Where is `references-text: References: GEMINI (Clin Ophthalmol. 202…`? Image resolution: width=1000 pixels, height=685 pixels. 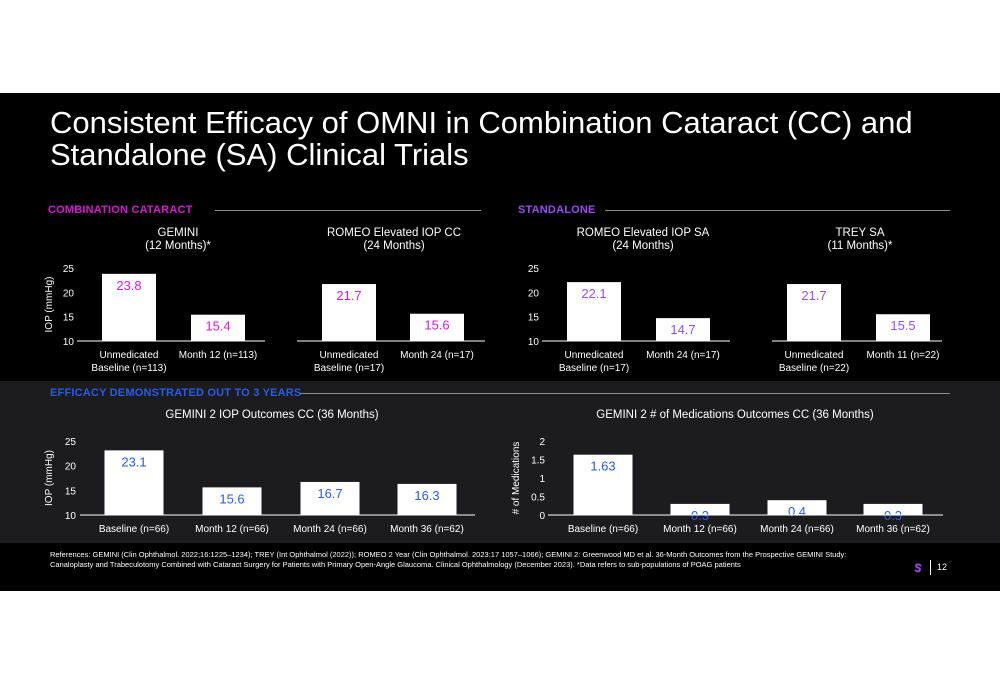
references-text: References: GEMINI (Clin Ophthalmol. 202… is located at coordinates (448, 559).